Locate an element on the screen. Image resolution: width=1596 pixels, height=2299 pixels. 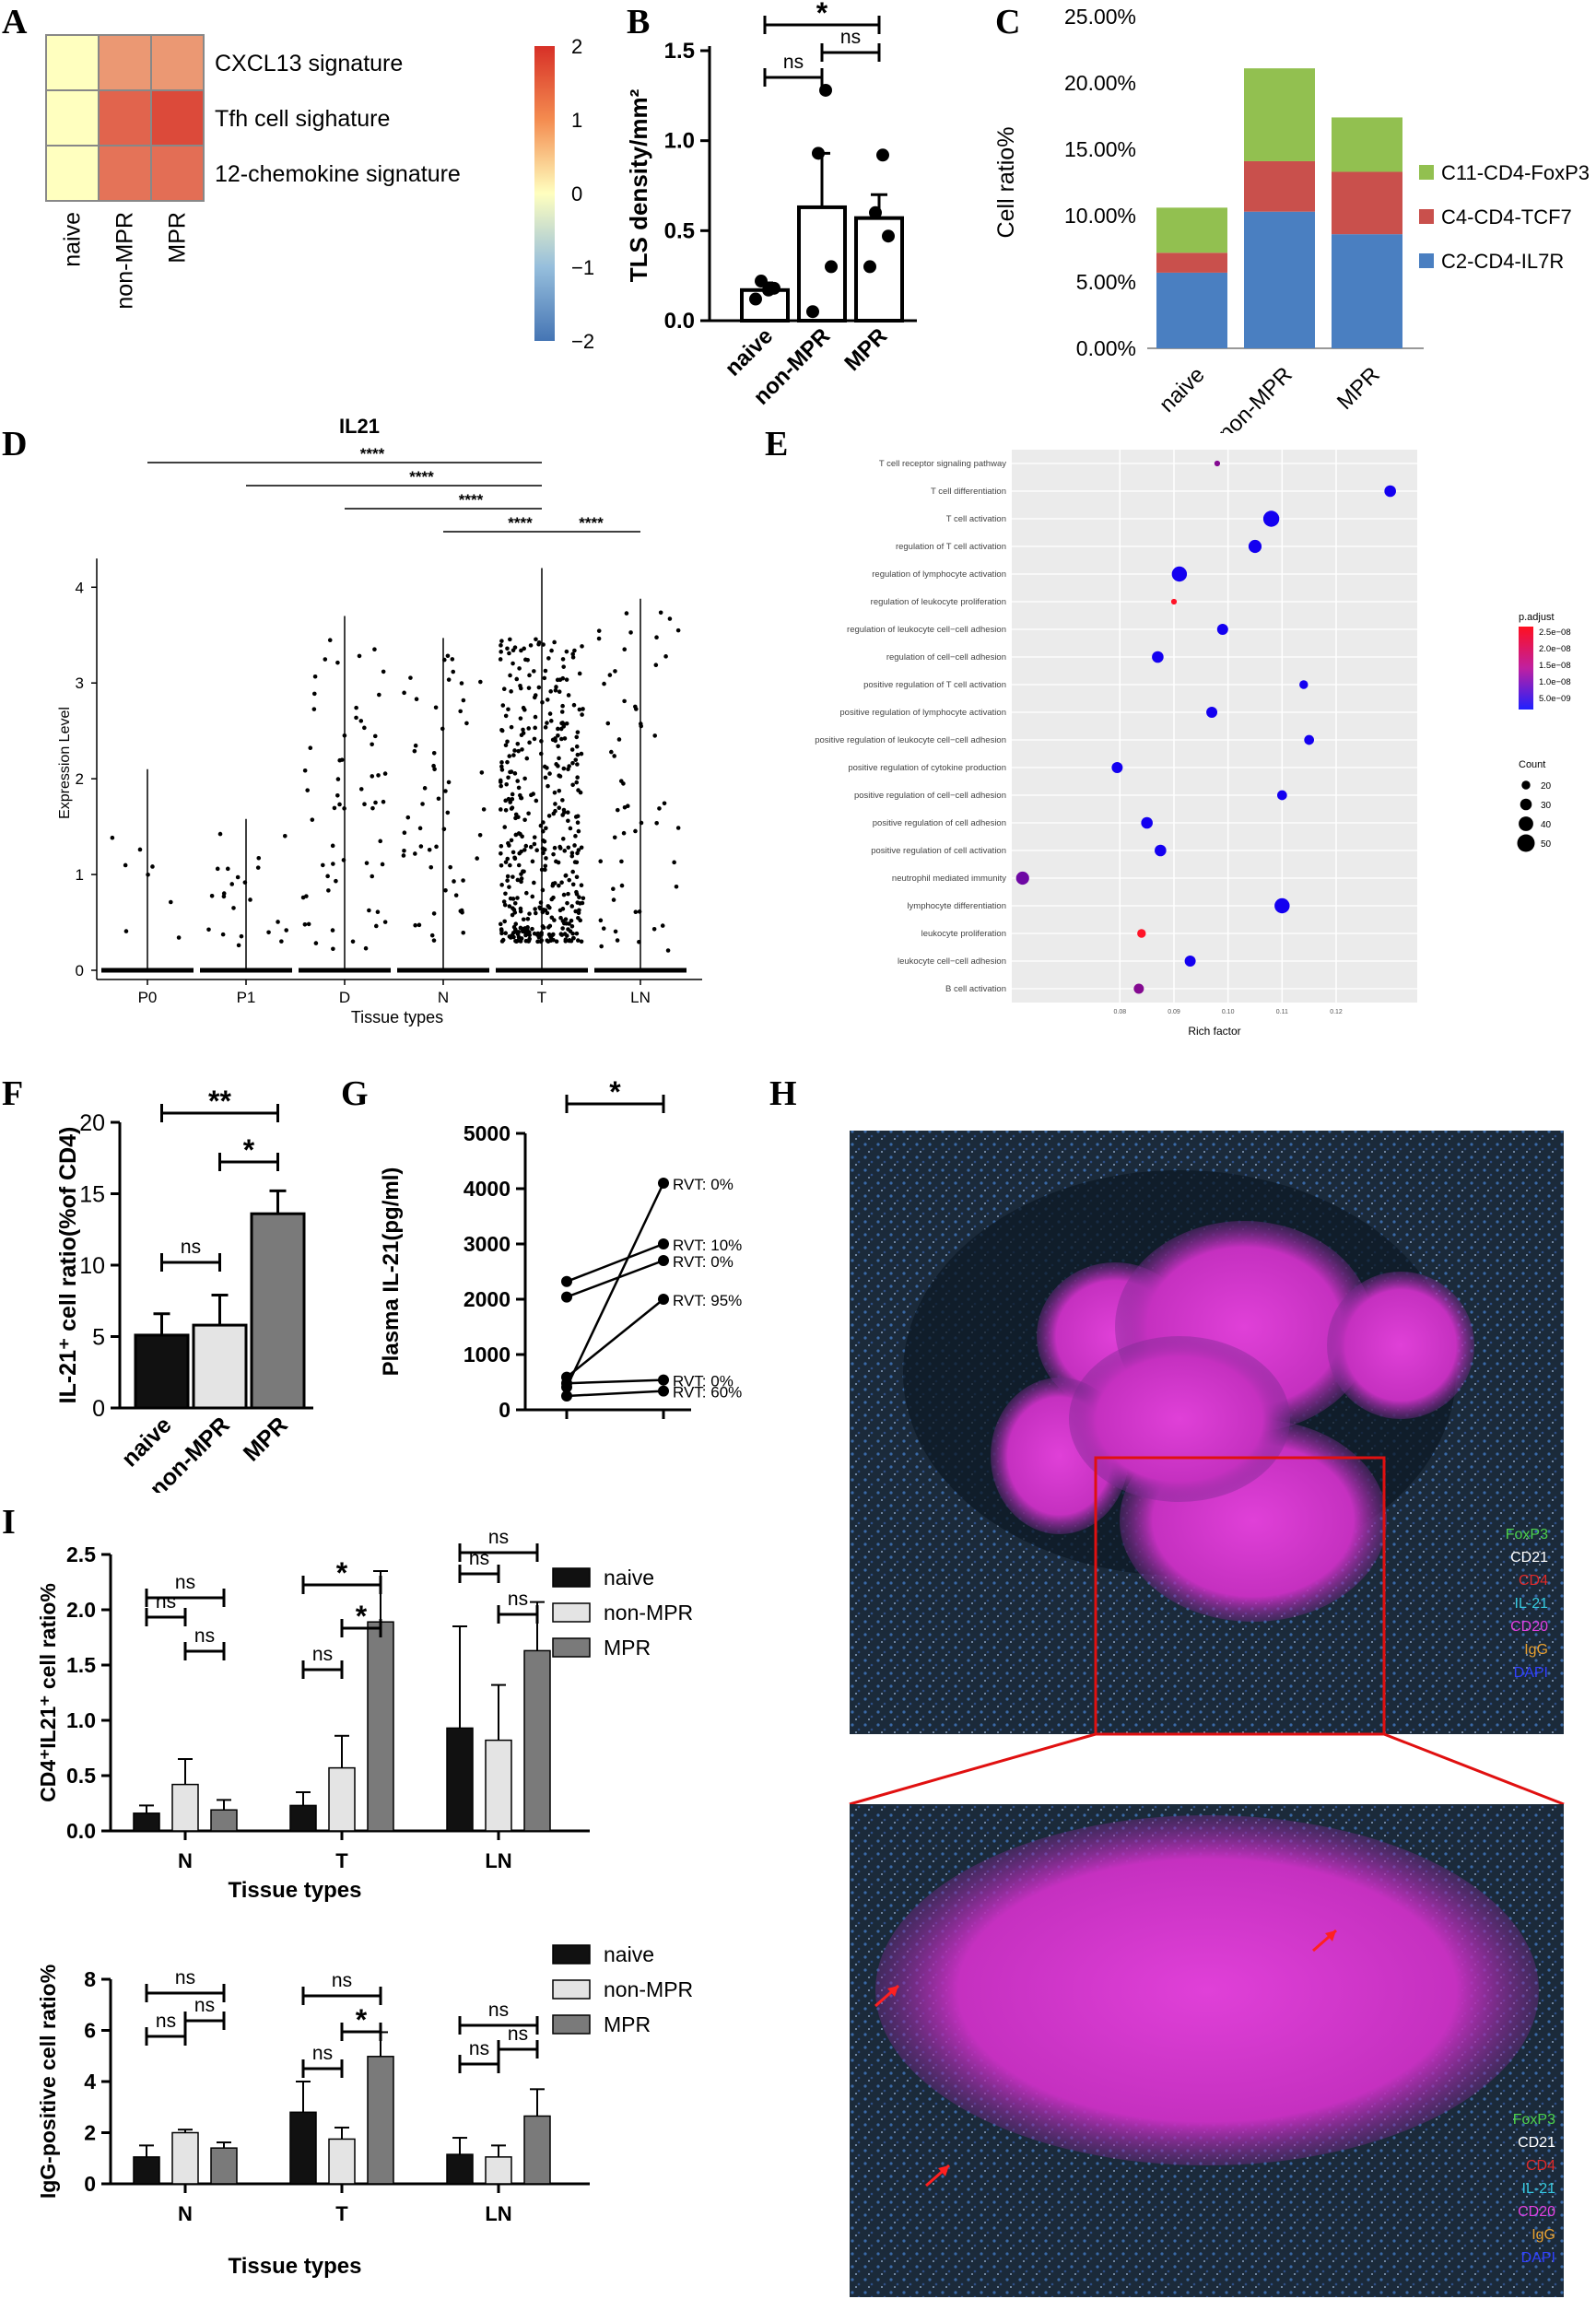
y-tick-label: 4 is located at coordinates (80, 588).